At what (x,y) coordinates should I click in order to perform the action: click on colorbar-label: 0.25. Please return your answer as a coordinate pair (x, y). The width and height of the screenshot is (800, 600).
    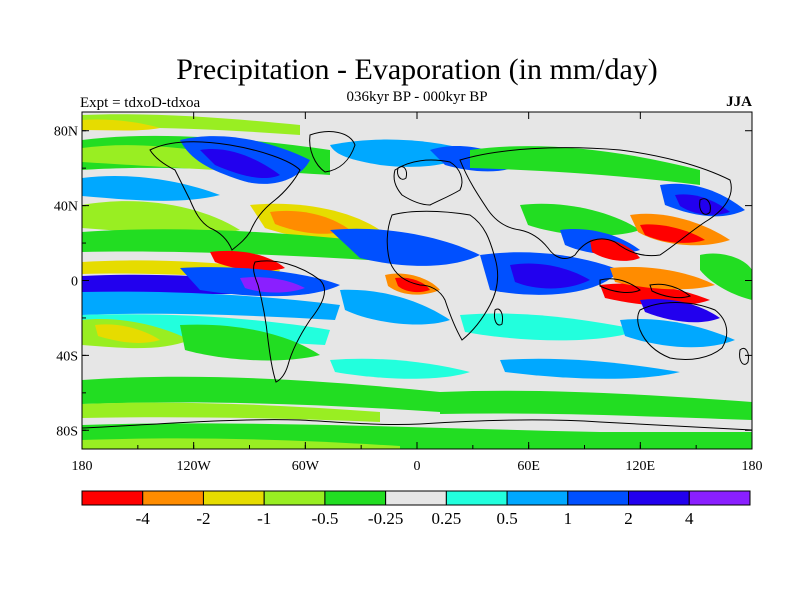
    Looking at the image, I should click on (446, 518).